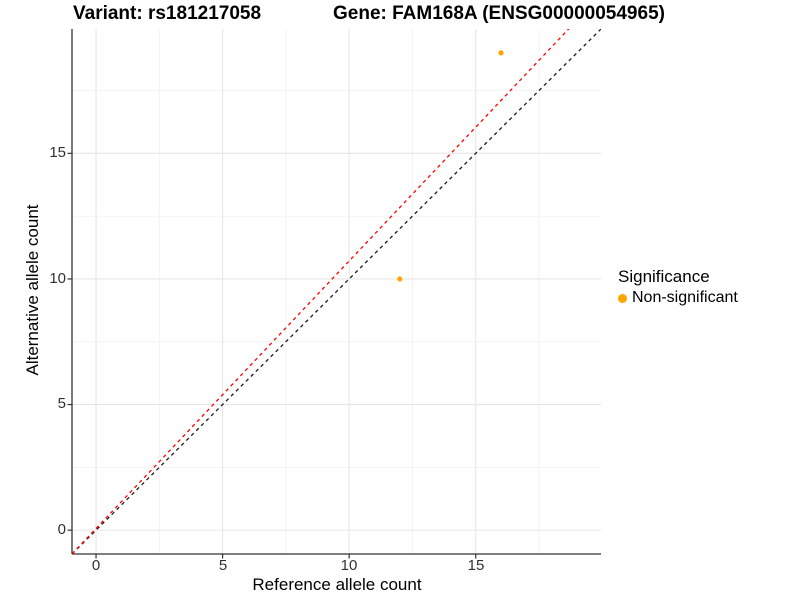 The height and width of the screenshot is (600, 800). Describe the element at coordinates (685, 297) in the screenshot. I see `legend-item-label: Non-significant` at that location.